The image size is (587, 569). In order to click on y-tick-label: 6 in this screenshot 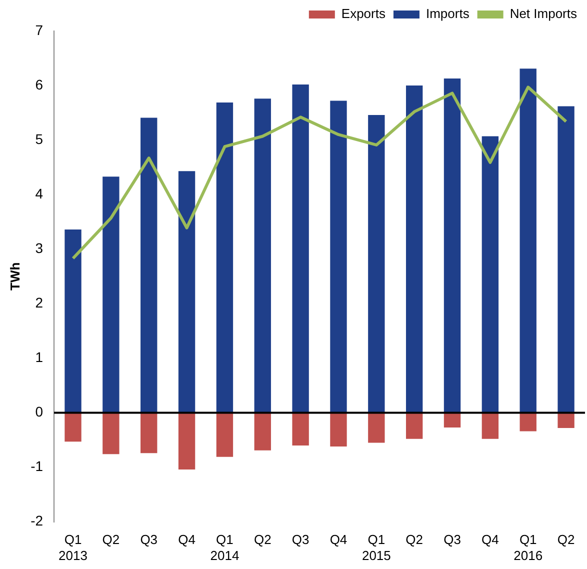, I will do `click(39, 84)`.